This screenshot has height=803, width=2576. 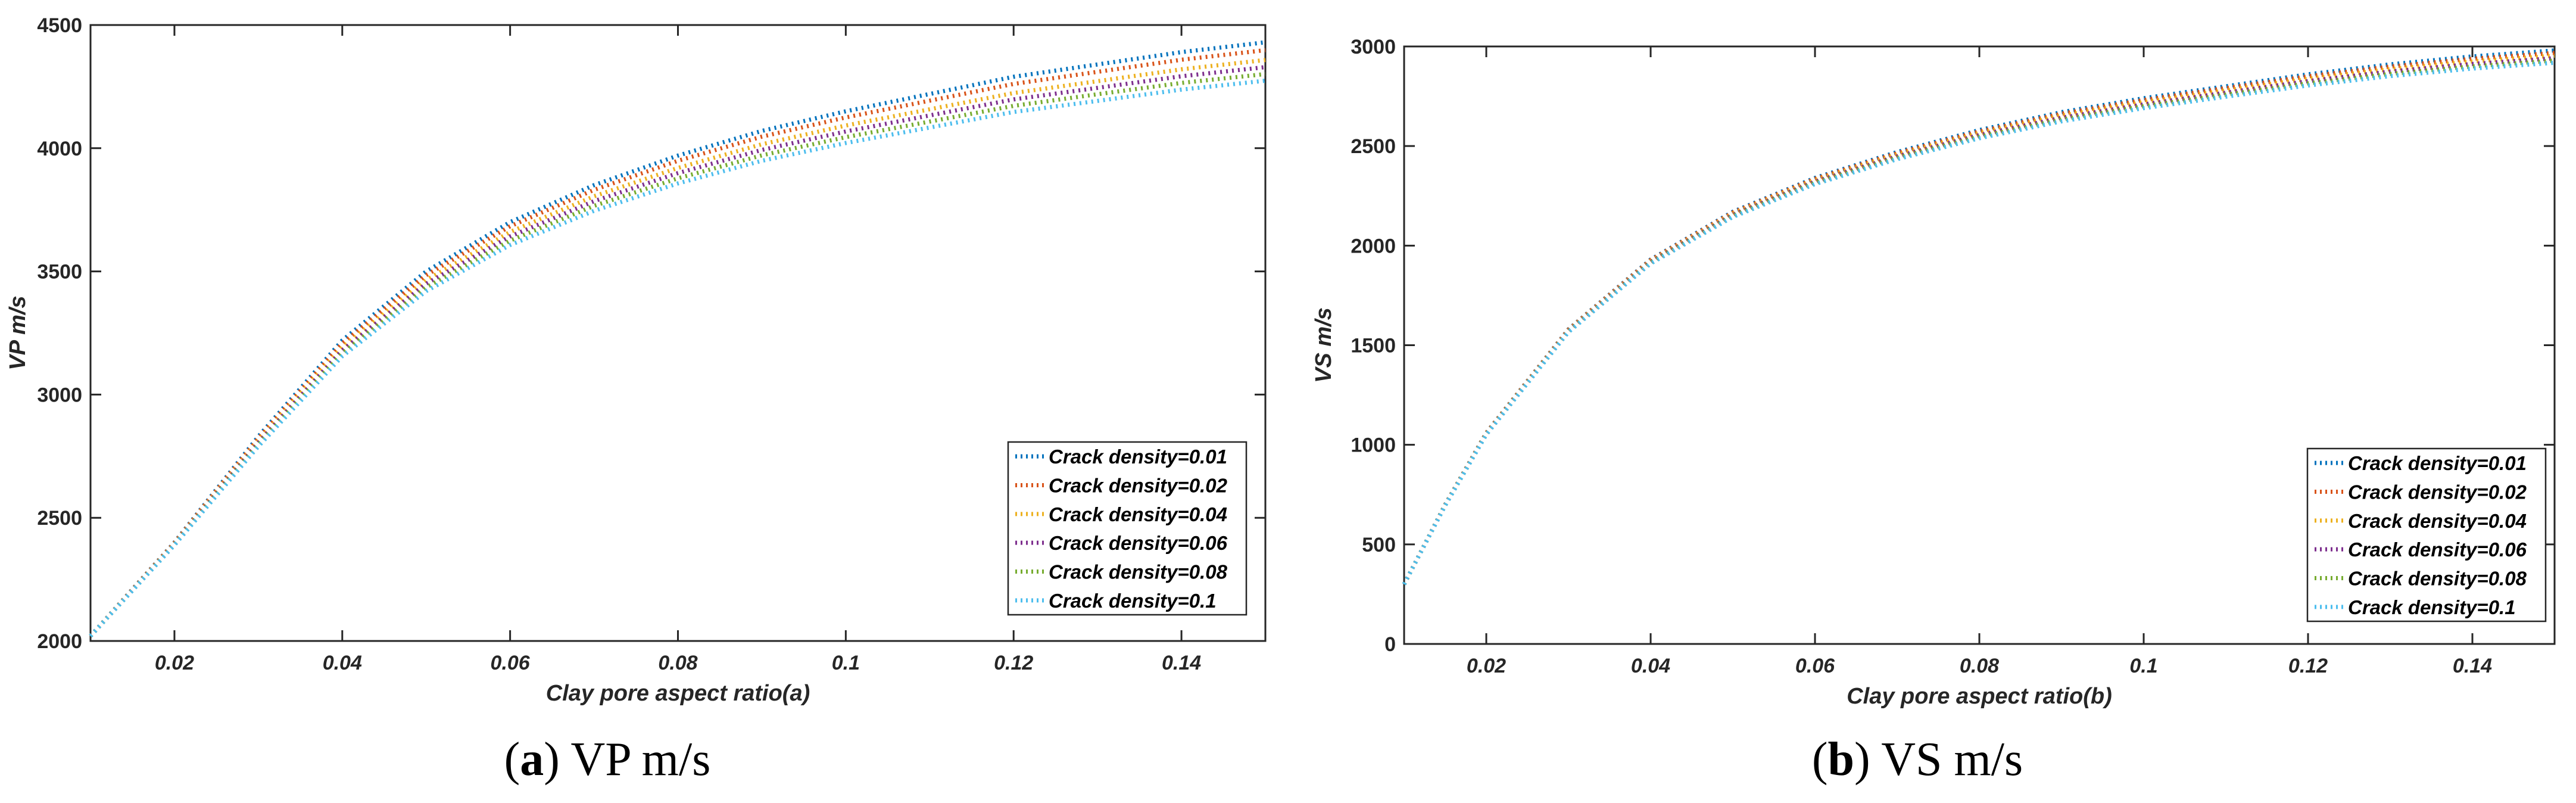 What do you see at coordinates (1841, 760) in the screenshot?
I see `caption-b-letter: b` at bounding box center [1841, 760].